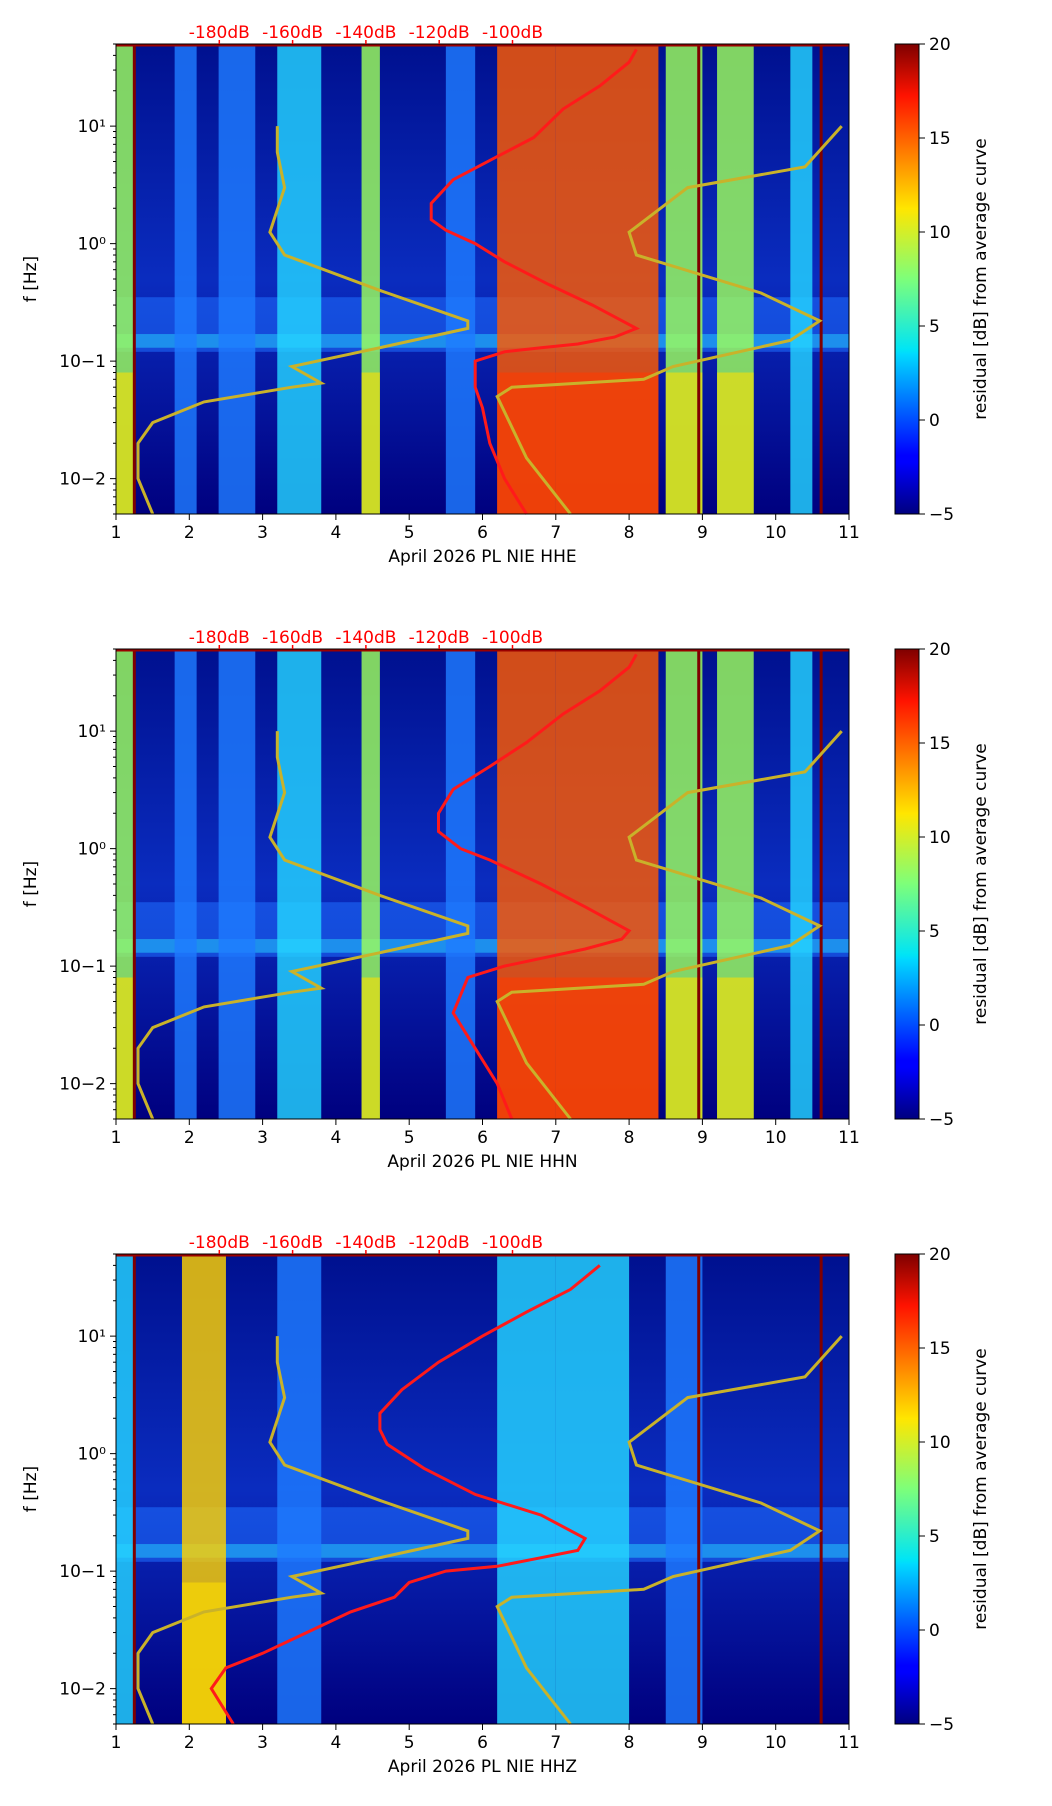 The image size is (1052, 1806). I want to click on x-tick-label: 9, so click(702, 1743).